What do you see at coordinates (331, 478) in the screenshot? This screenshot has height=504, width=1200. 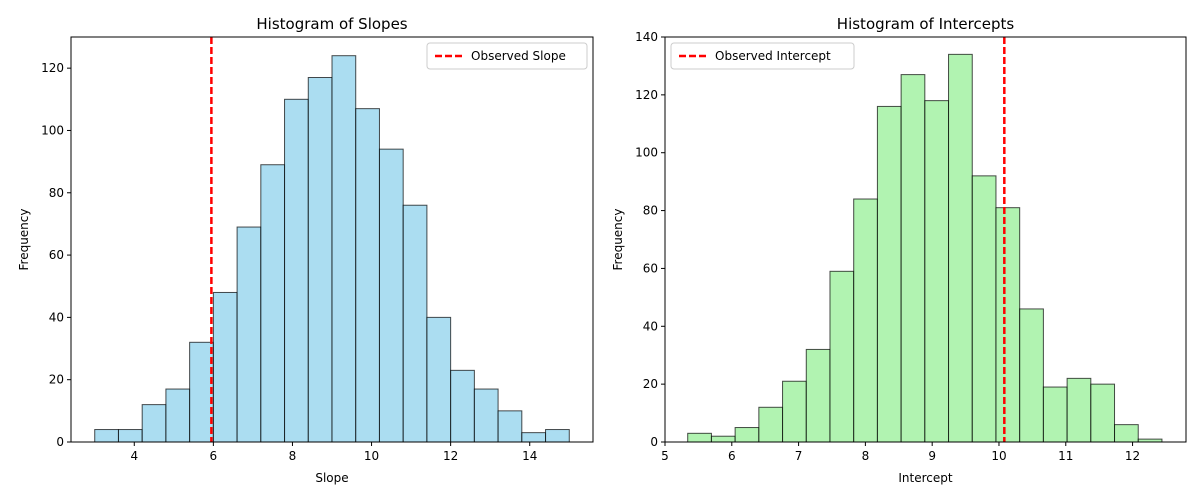 I see `x-axis-label: Slope` at bounding box center [331, 478].